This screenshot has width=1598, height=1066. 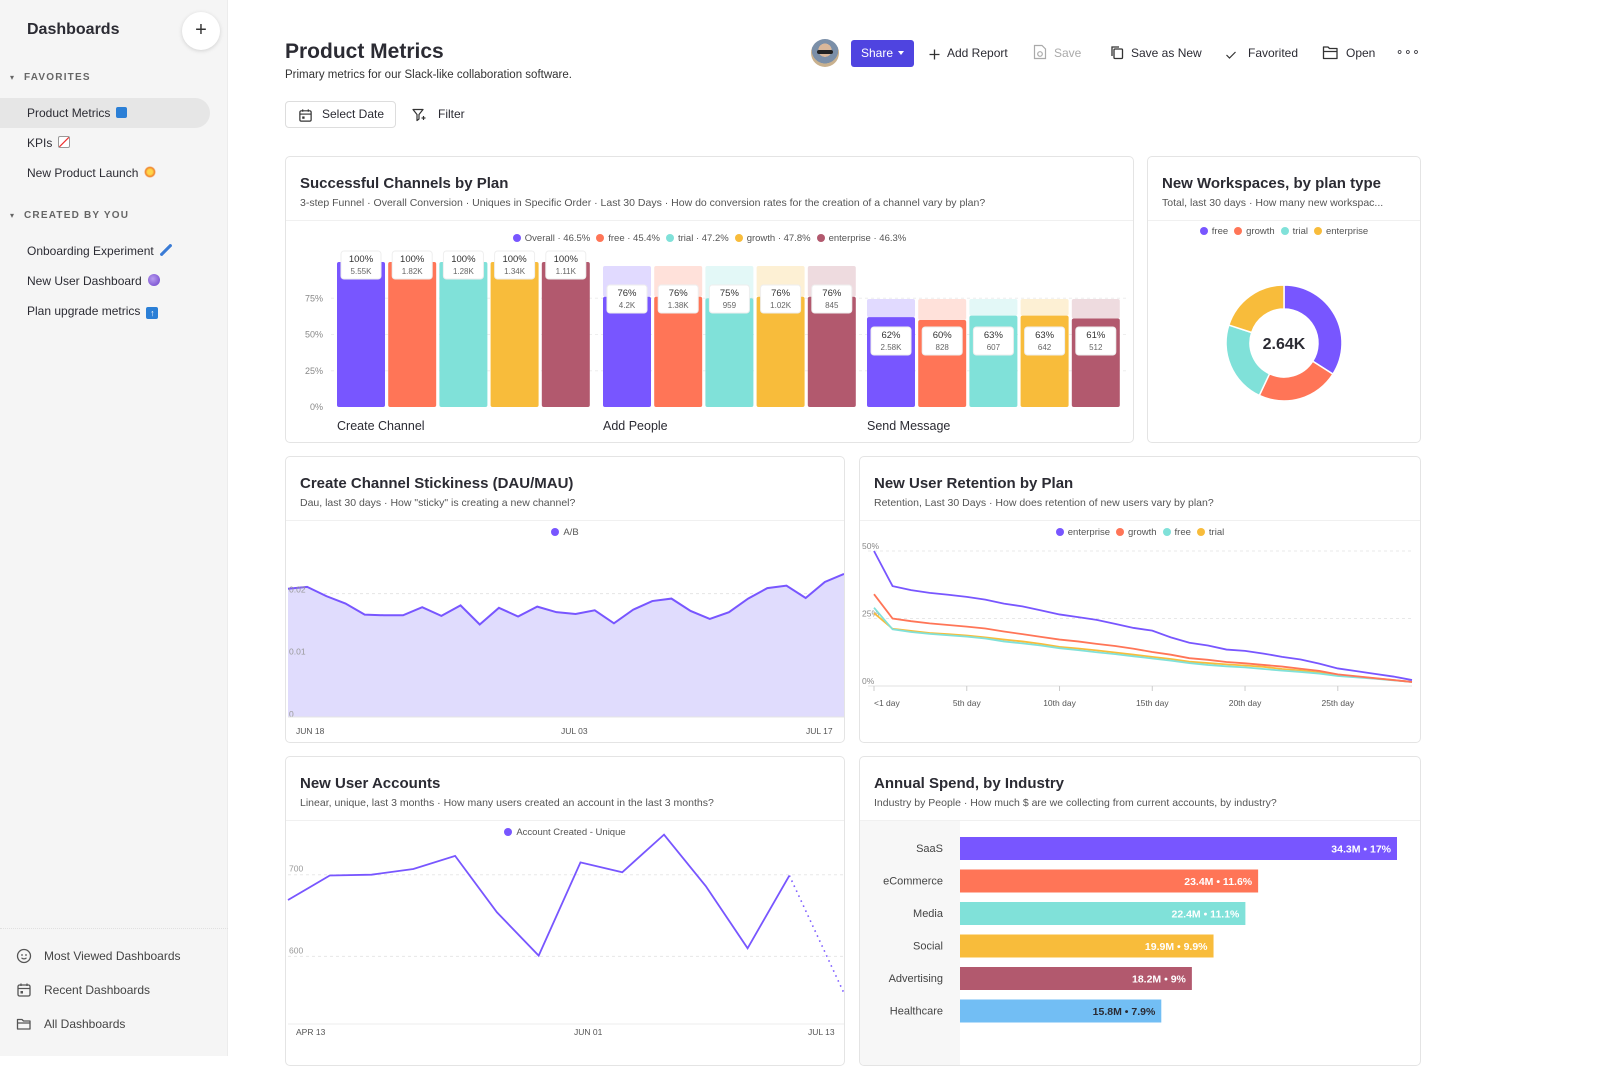 I want to click on chart-legend: Account Created - Unique, so click(x=565, y=832).